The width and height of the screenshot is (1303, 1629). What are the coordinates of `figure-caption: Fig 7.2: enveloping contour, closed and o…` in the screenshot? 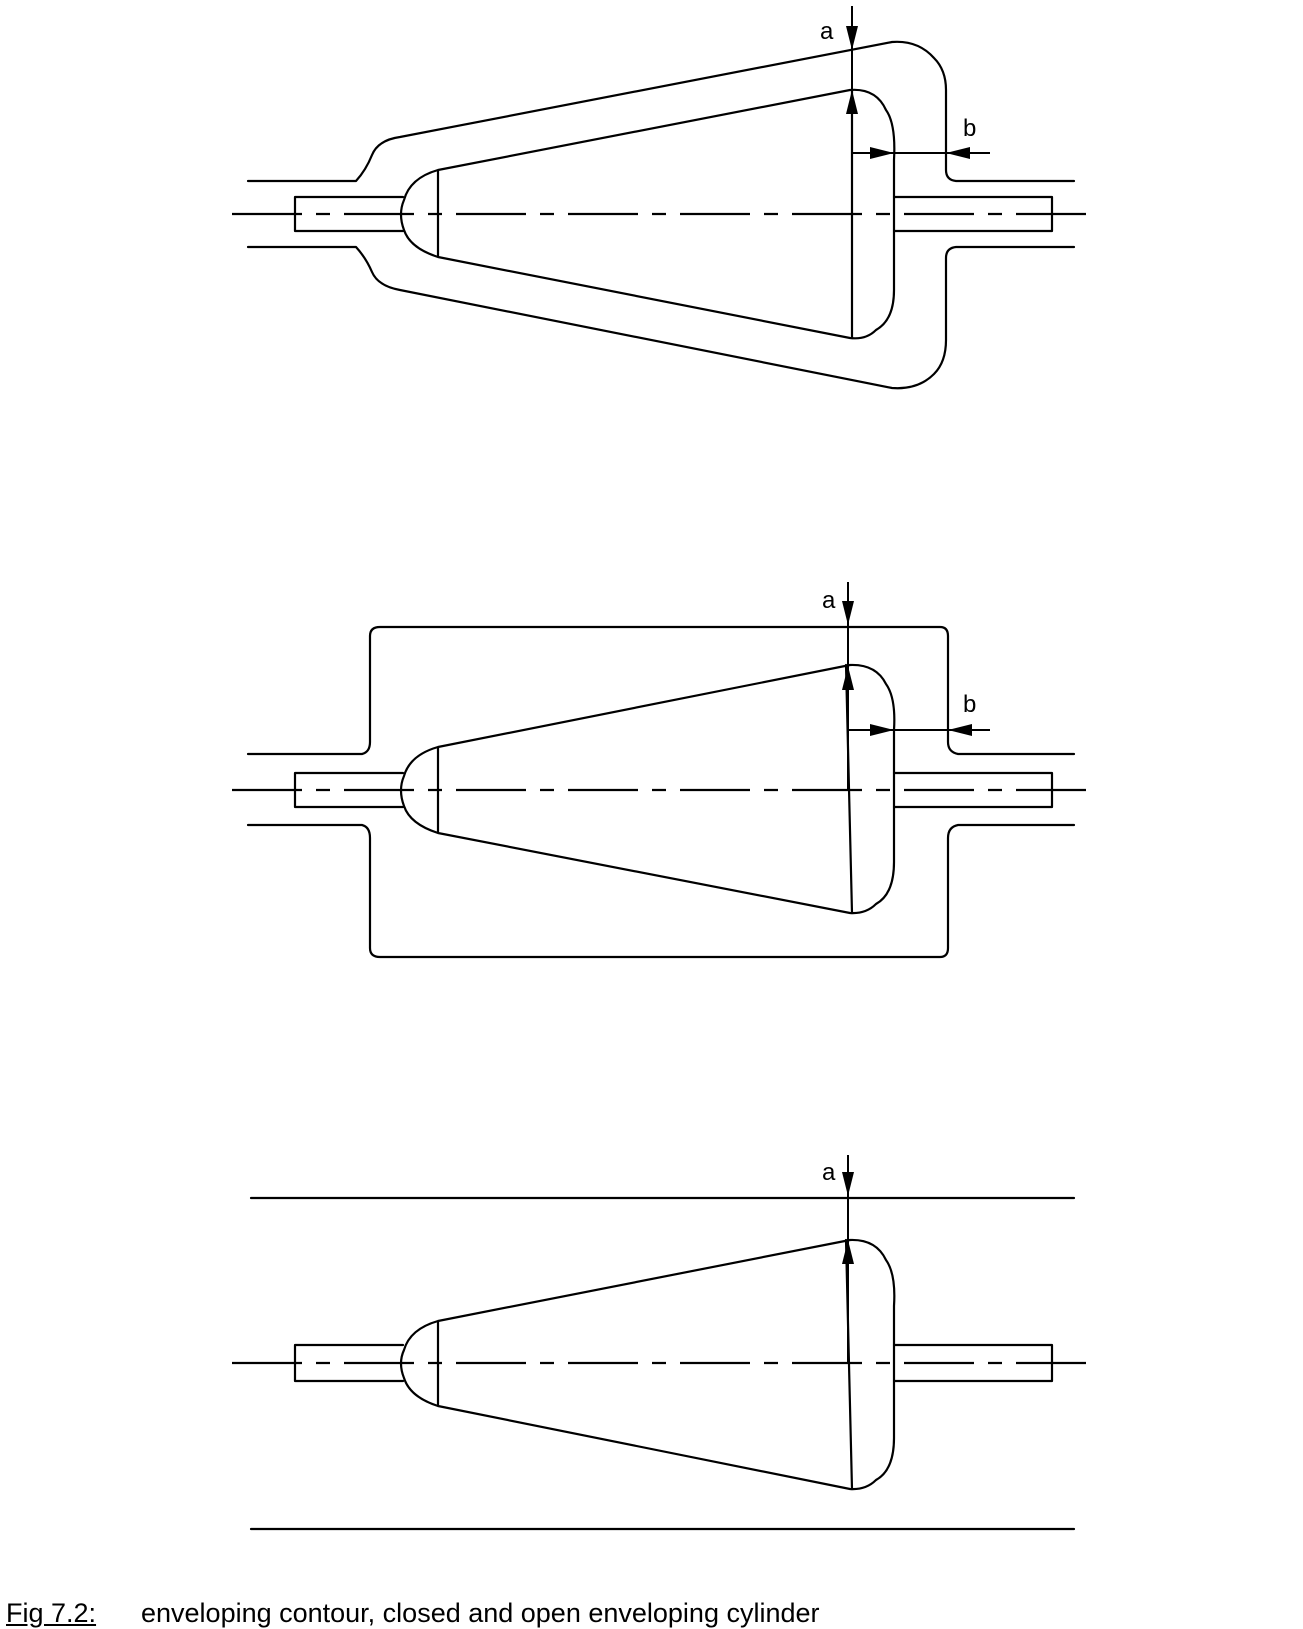 It's located at (413, 1613).